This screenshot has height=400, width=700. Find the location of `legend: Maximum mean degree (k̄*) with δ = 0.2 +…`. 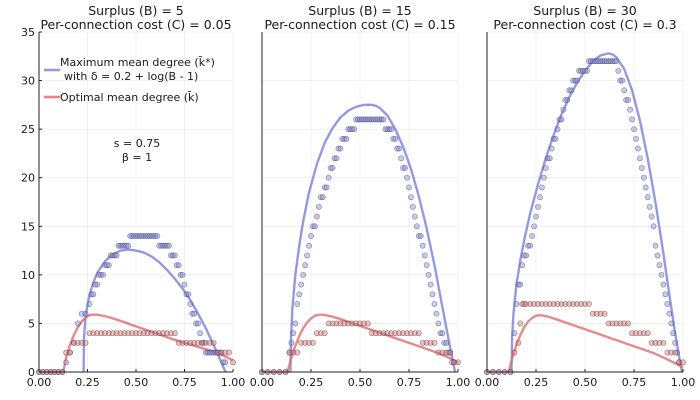

legend: Maximum mean degree (k̄*) with δ = 0.2 +… is located at coordinates (129, 80).